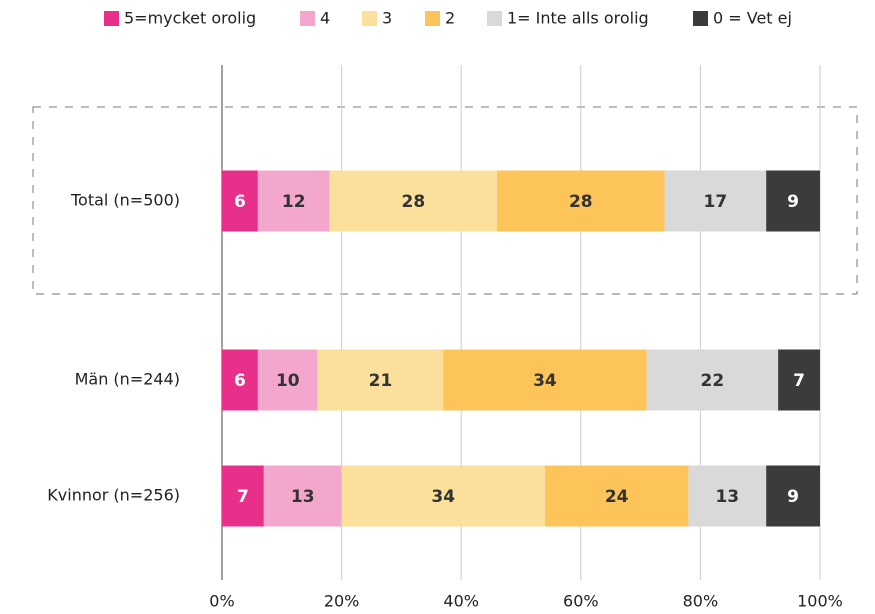 The image size is (875, 614). I want to click on value-label: 24, so click(617, 497).